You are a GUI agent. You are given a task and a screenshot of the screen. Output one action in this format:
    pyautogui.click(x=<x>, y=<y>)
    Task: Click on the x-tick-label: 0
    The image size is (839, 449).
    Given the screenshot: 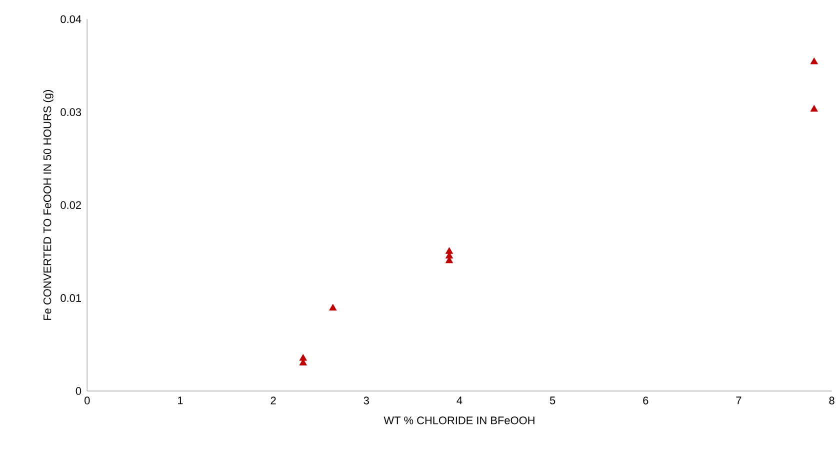 What is the action you would take?
    pyautogui.click(x=87, y=400)
    